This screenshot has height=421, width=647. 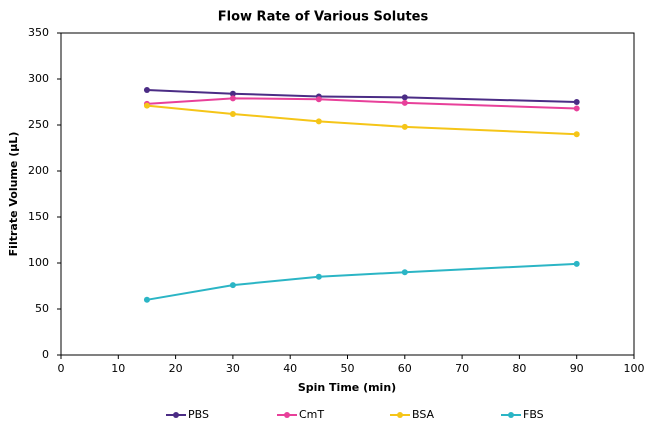 I want to click on x-tick-label: 50, so click(x=348, y=368).